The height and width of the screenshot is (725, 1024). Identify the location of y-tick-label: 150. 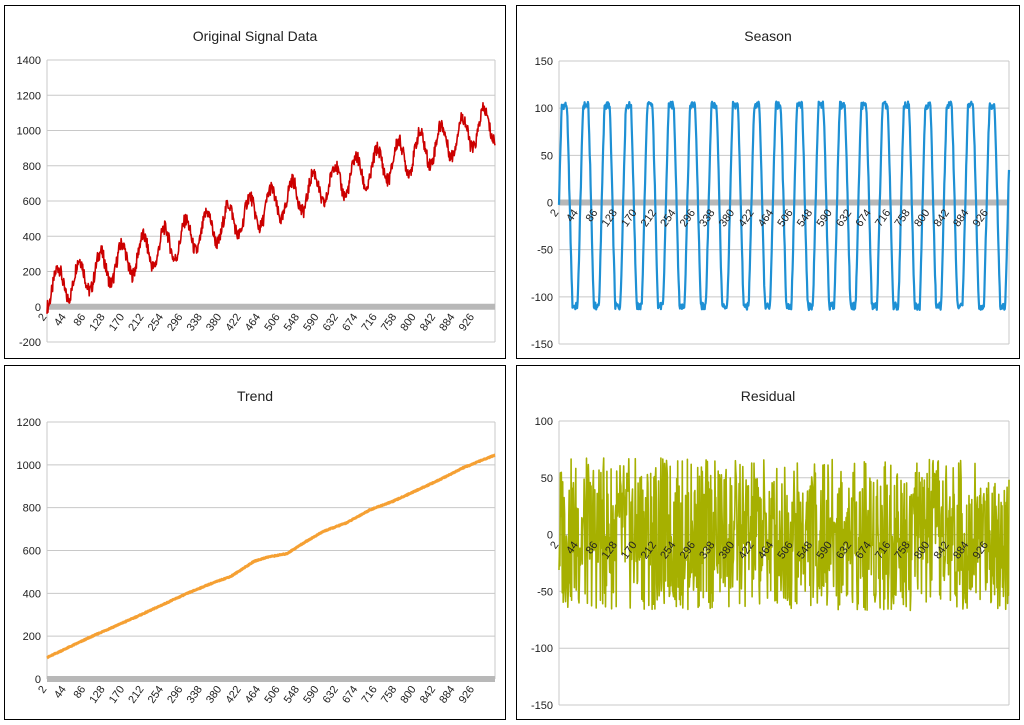
(544, 62).